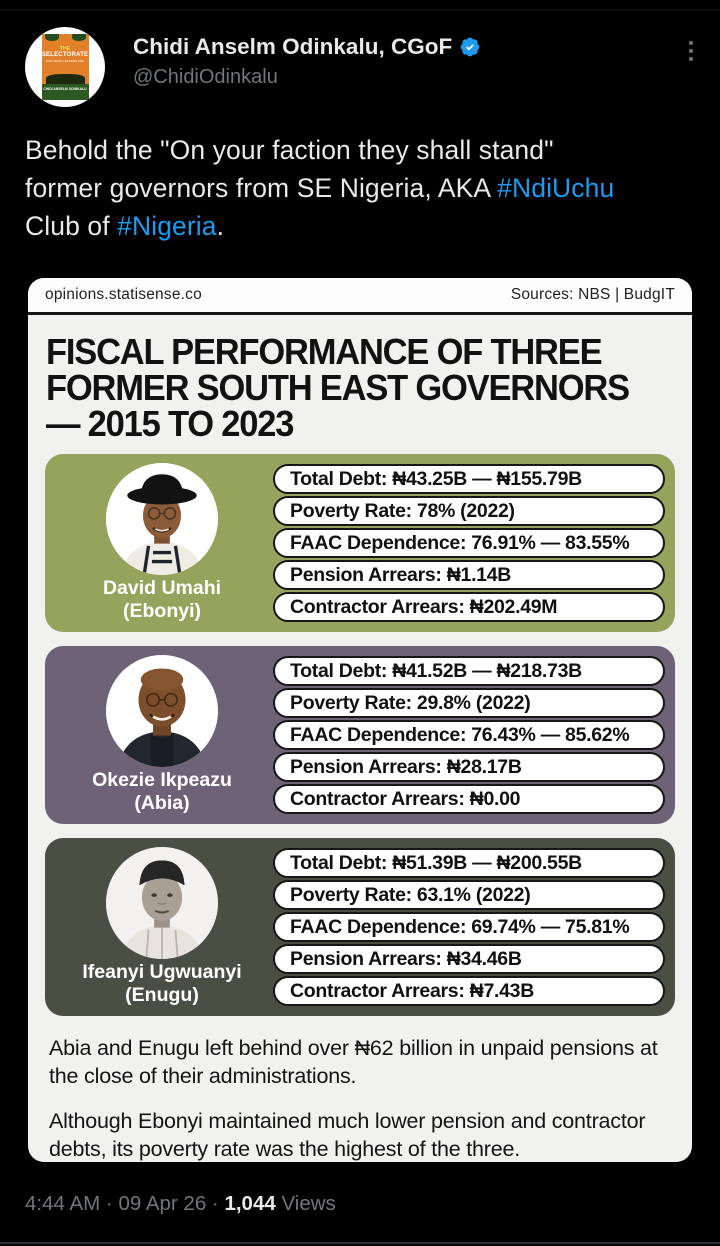 The image size is (720, 1246). What do you see at coordinates (261, 188) in the screenshot?
I see `tweet-text-segment: former governors from SE Nigeria, AKA` at bounding box center [261, 188].